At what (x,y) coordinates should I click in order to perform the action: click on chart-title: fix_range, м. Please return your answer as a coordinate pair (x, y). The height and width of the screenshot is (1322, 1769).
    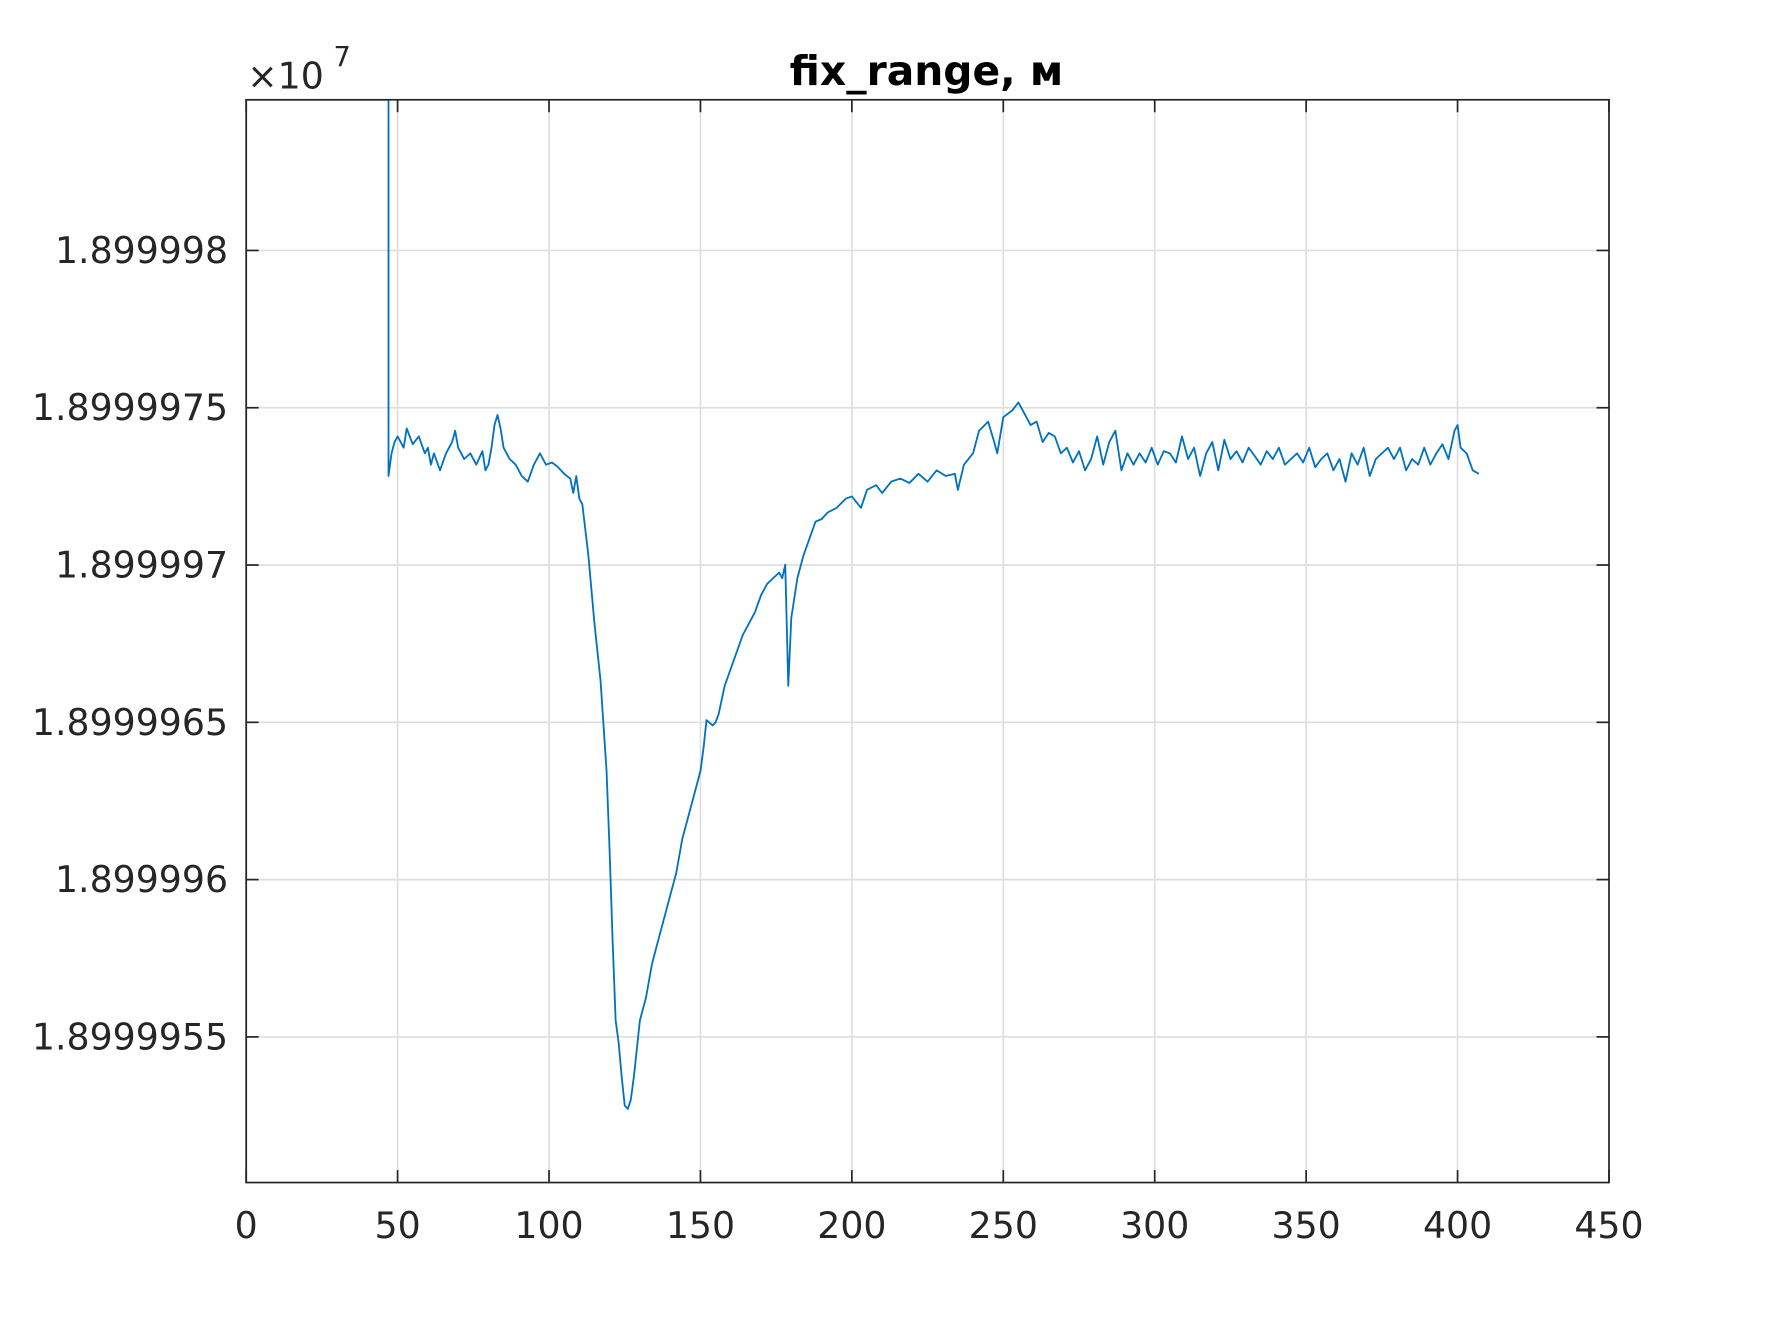
    Looking at the image, I should click on (927, 71).